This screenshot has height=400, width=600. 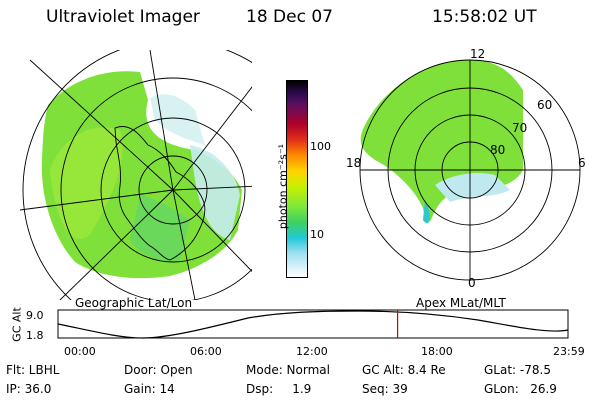 I want to click on xtick-0000: 00:00, so click(x=80, y=351).